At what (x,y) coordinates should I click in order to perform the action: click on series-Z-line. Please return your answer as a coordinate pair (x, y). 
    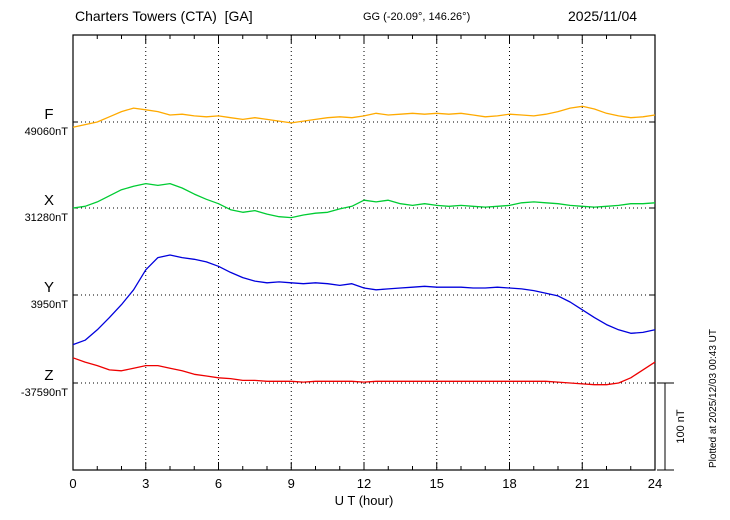
    Looking at the image, I should click on (364, 371).